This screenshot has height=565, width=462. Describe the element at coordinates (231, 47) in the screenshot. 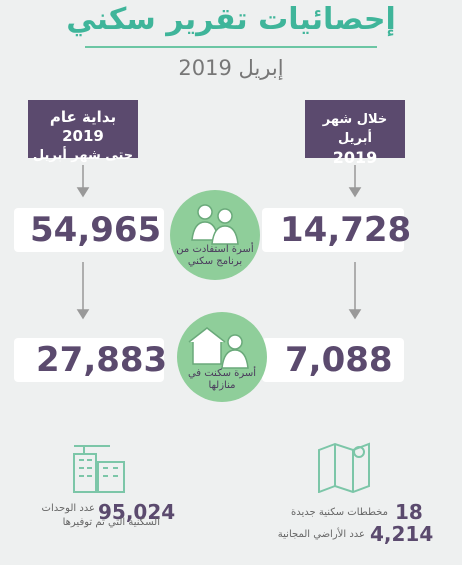

I see `title-rule` at that location.